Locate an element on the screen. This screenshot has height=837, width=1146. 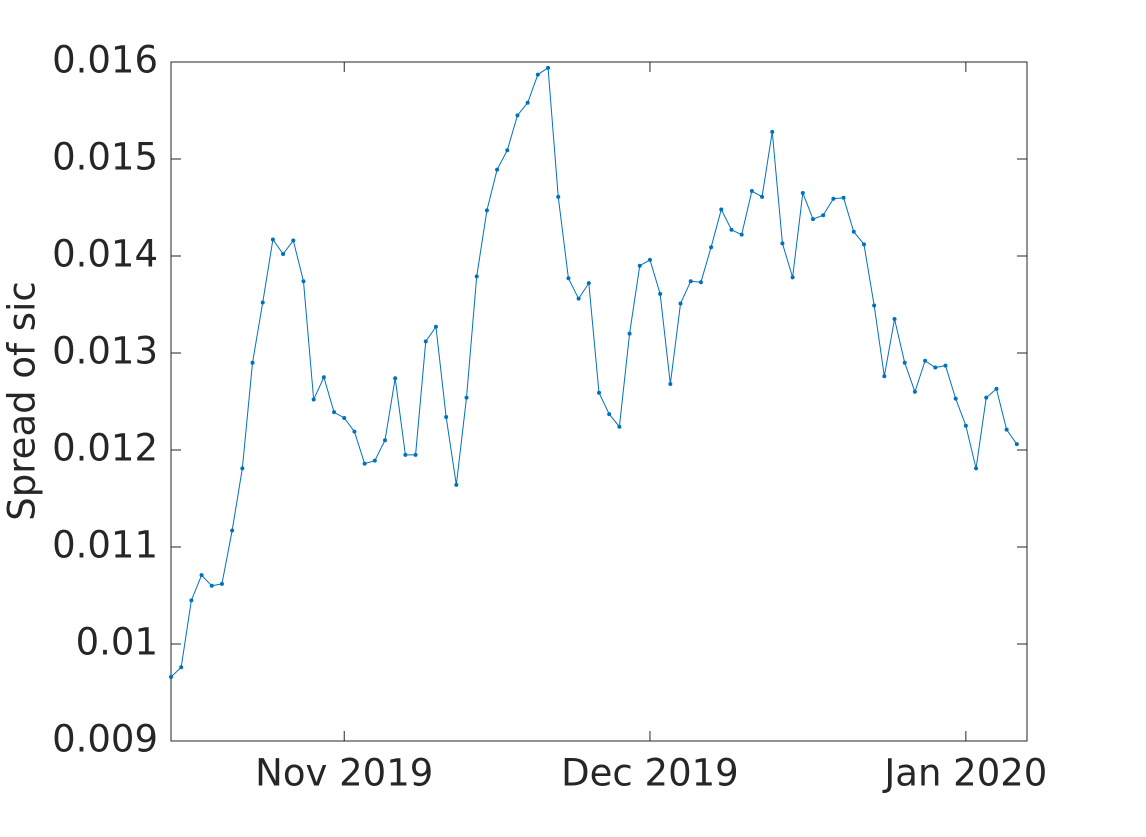
y-axis-label: Spread of sic is located at coordinates (22, 400).